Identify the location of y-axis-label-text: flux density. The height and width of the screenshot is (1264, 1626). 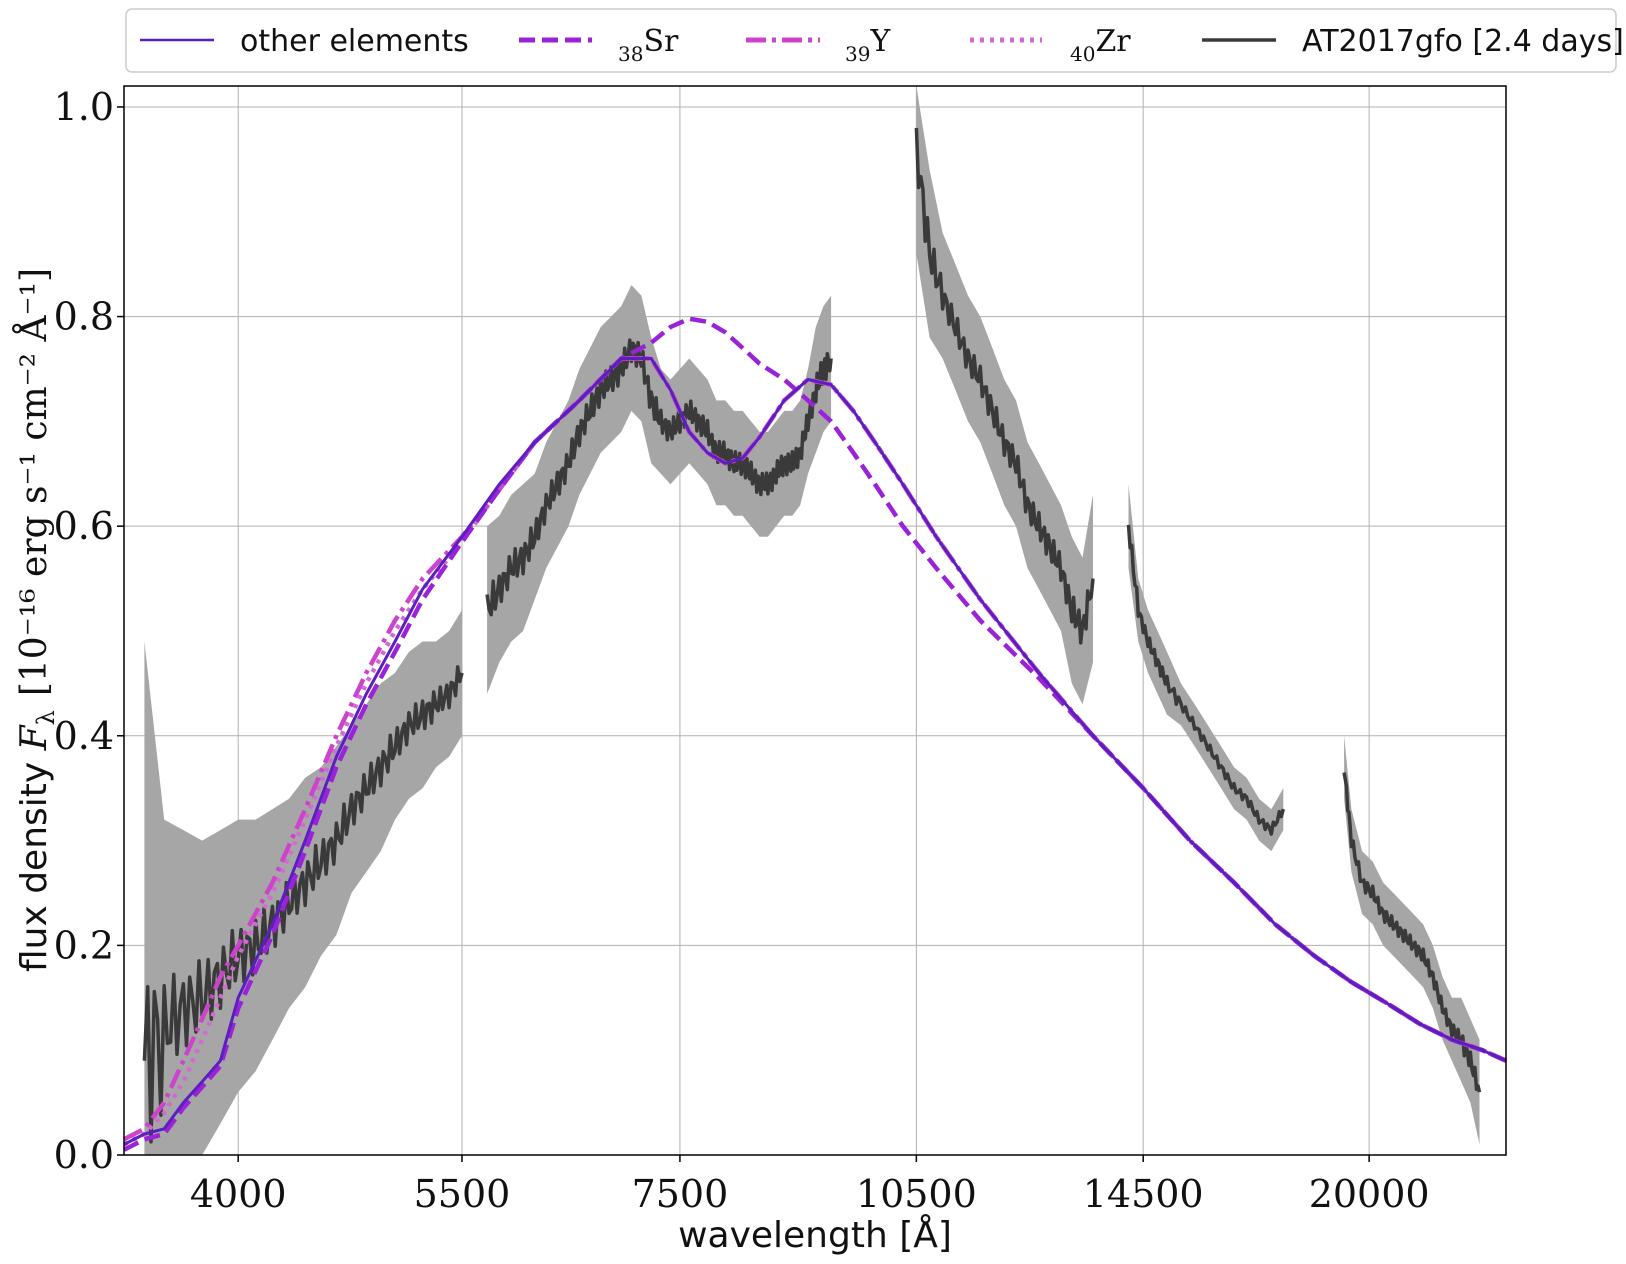
(34, 861).